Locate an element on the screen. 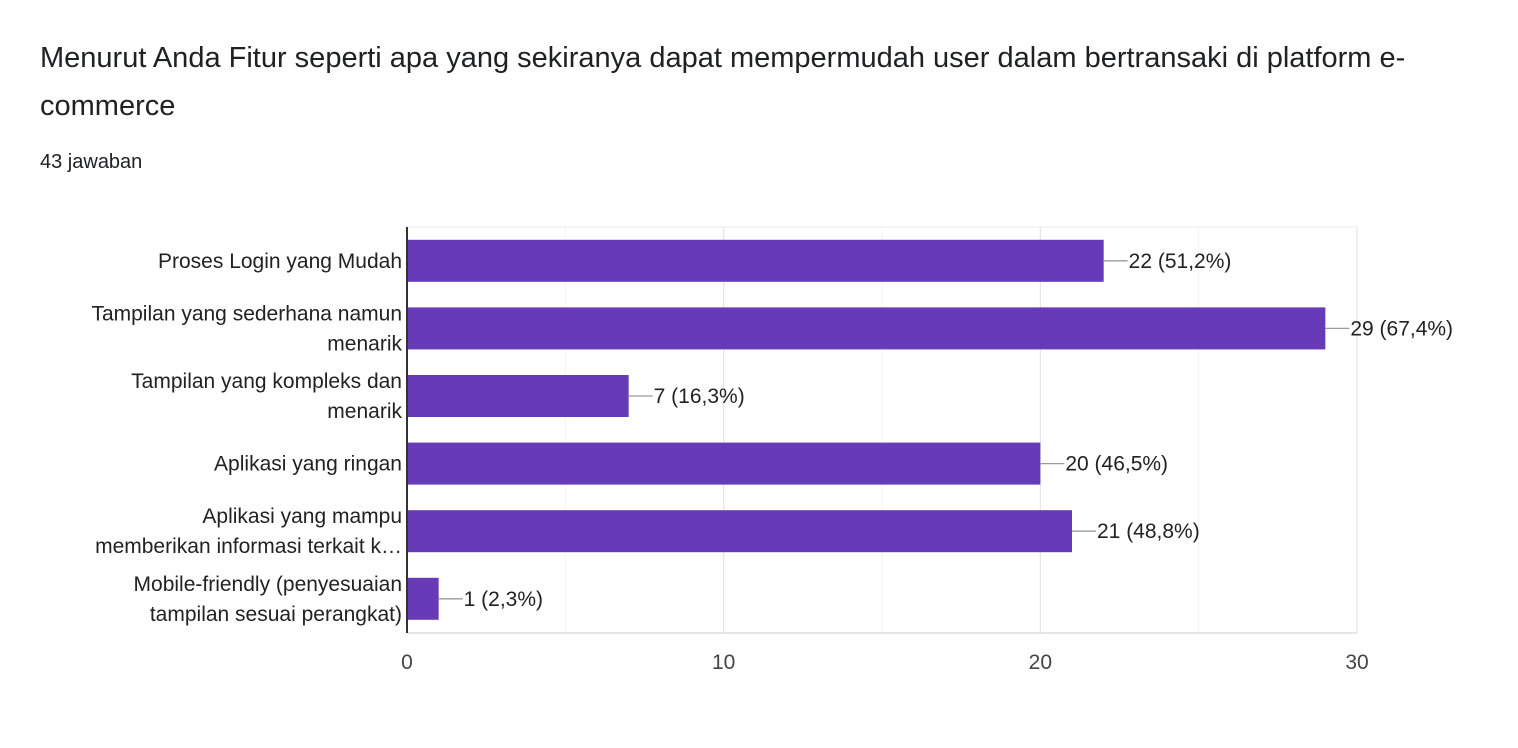  x-tick-label: 10 is located at coordinates (723, 662).